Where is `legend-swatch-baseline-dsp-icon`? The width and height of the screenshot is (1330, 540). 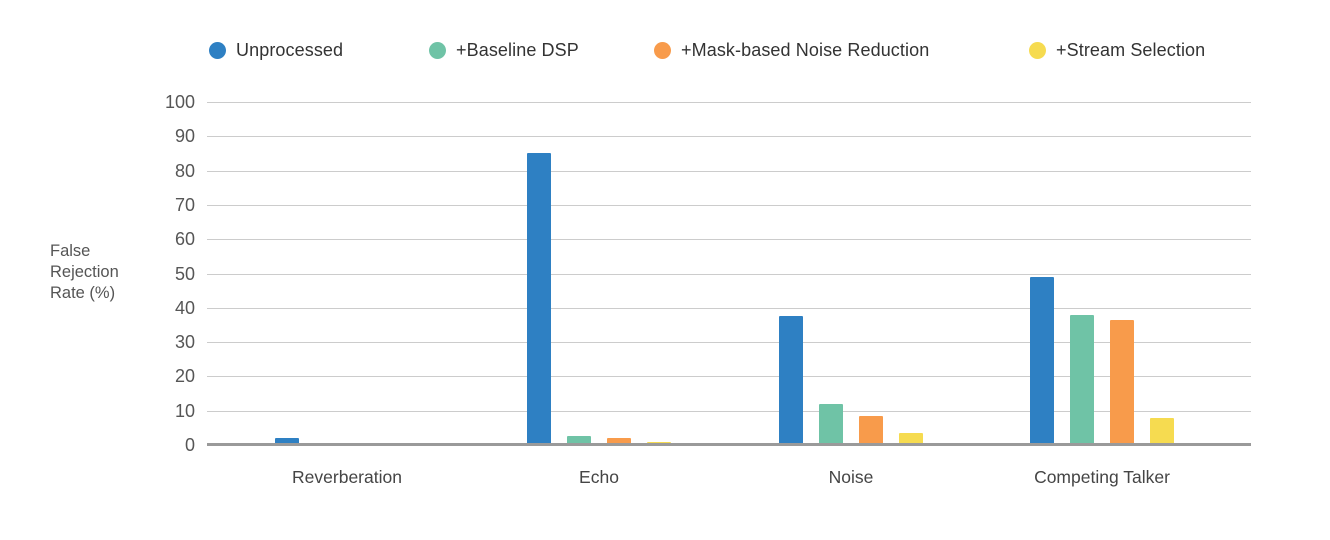 legend-swatch-baseline-dsp-icon is located at coordinates (437, 50).